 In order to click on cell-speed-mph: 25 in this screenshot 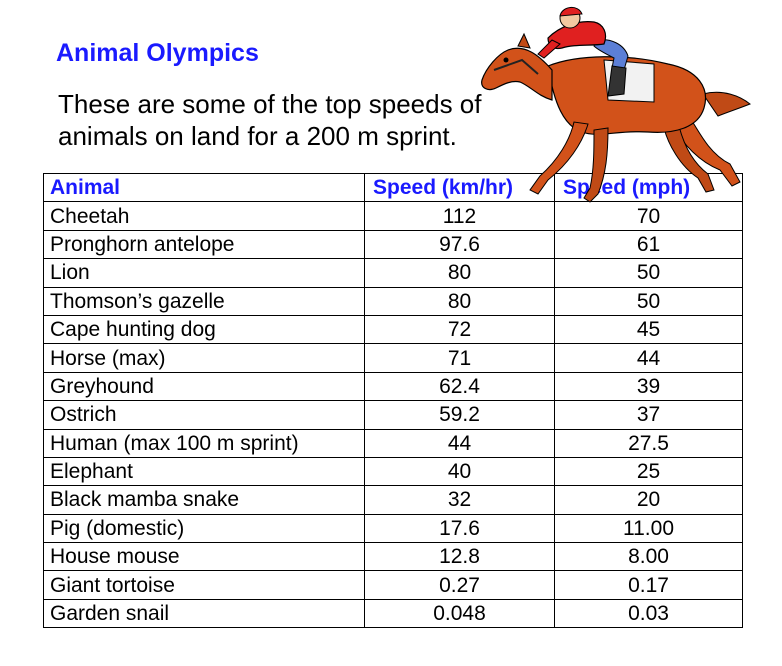, I will do `click(648, 471)`.